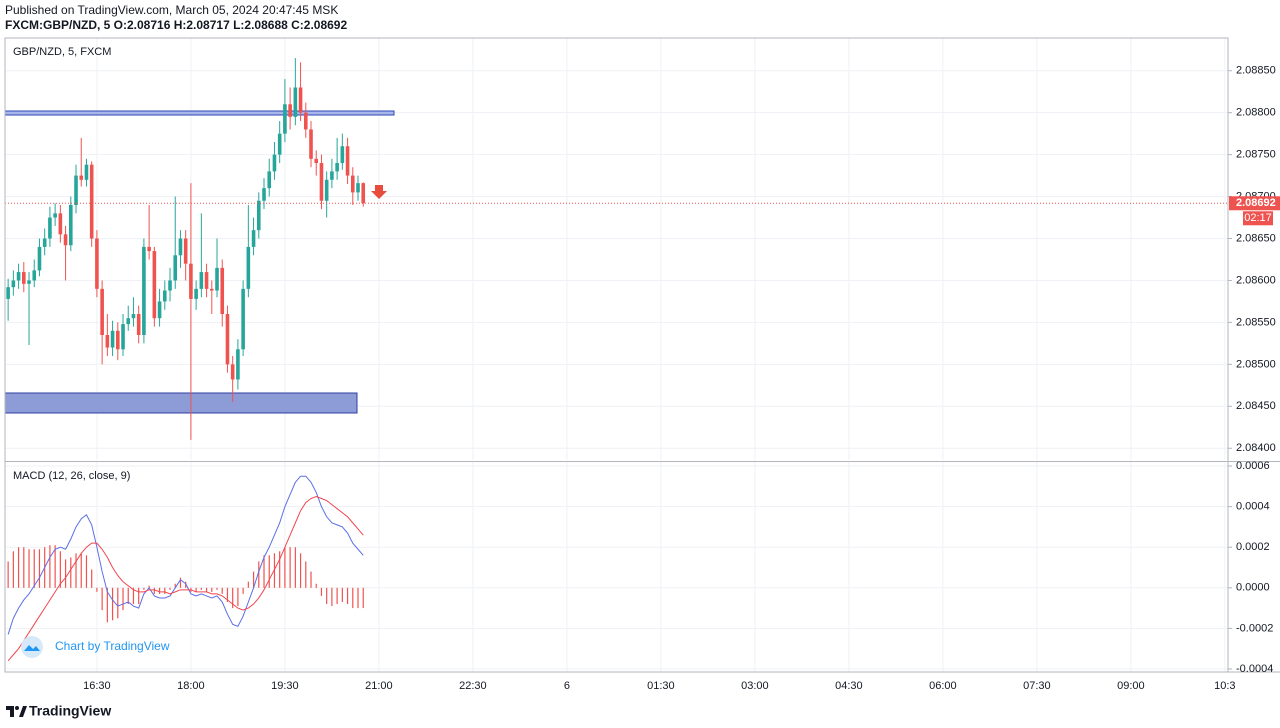 The image size is (1280, 728). Describe the element at coordinates (1256, 280) in the screenshot. I see `y-tick-label: 2.08600` at that location.